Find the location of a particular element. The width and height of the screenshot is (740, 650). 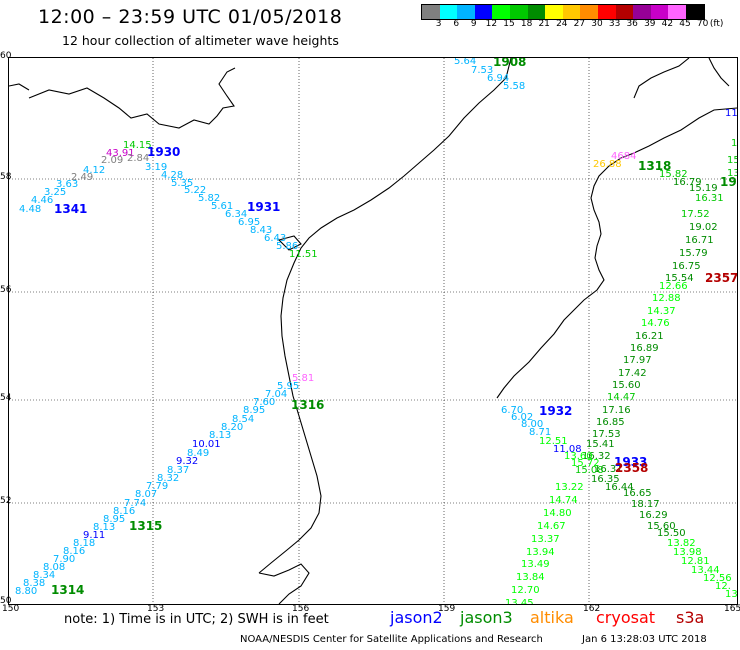

wave-height-label: 5.35 is located at coordinates (182, 183).